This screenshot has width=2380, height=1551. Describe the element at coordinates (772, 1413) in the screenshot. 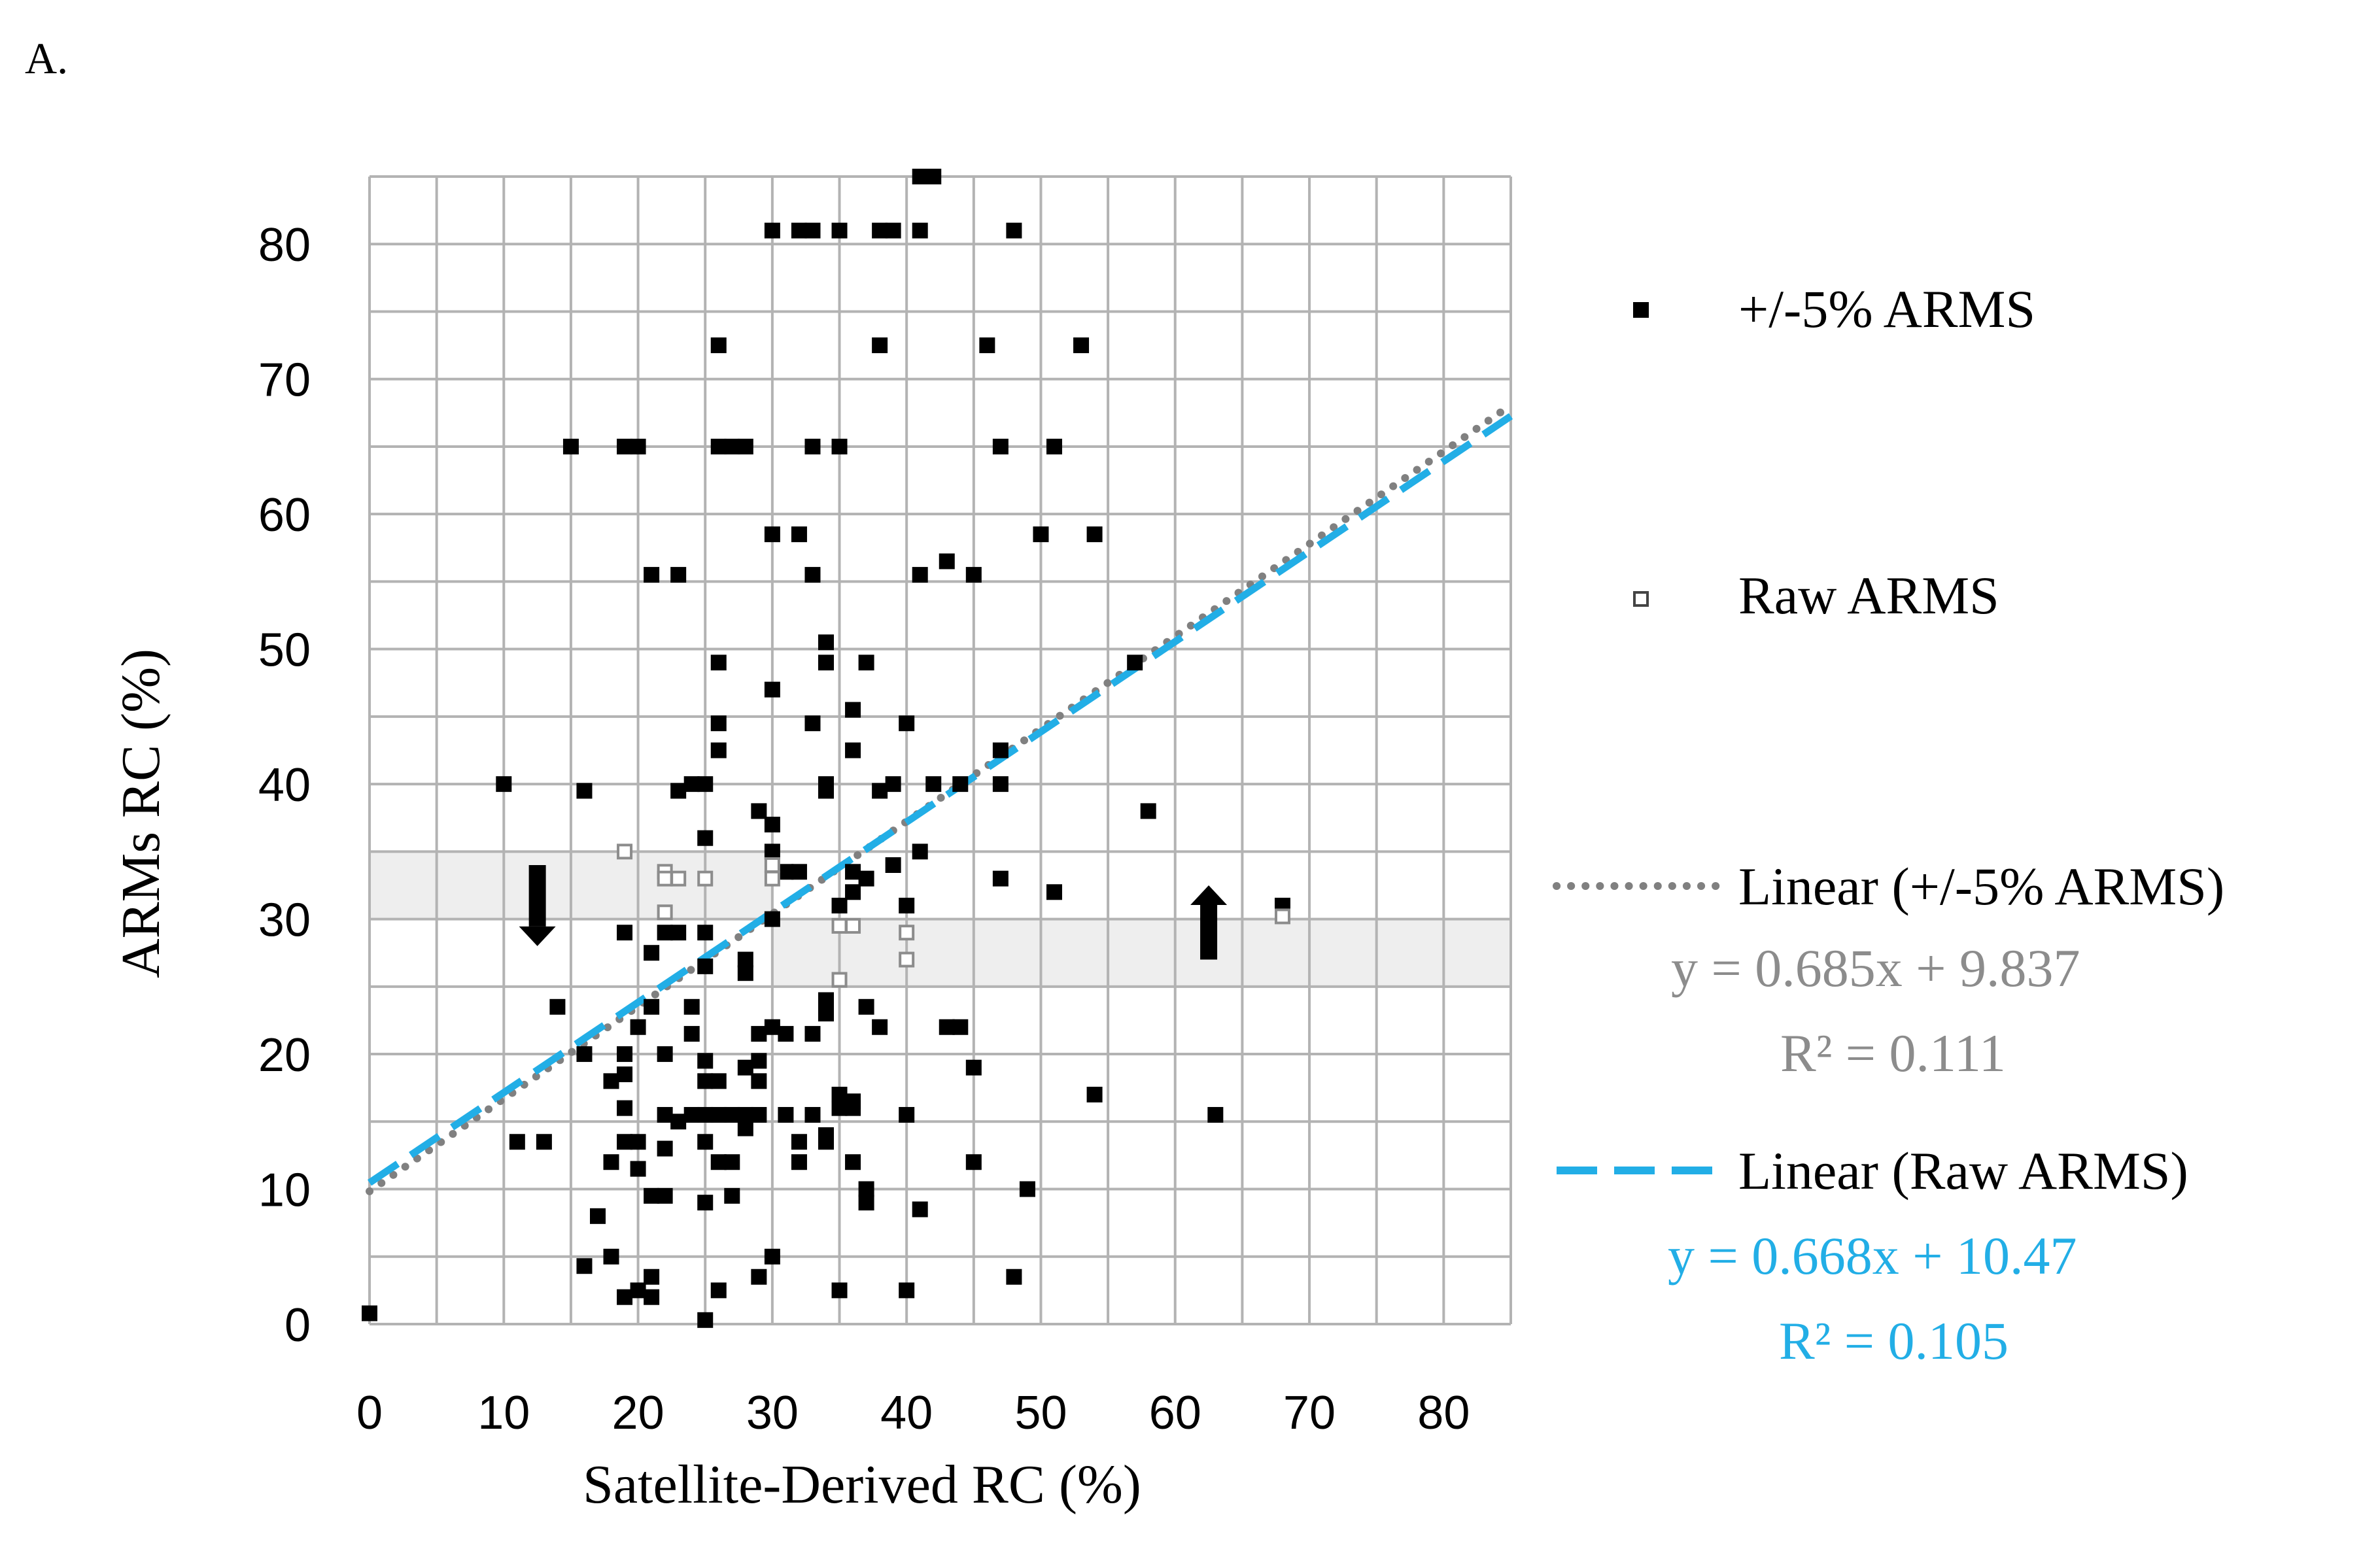

I see `x-tick-label: 30` at that location.